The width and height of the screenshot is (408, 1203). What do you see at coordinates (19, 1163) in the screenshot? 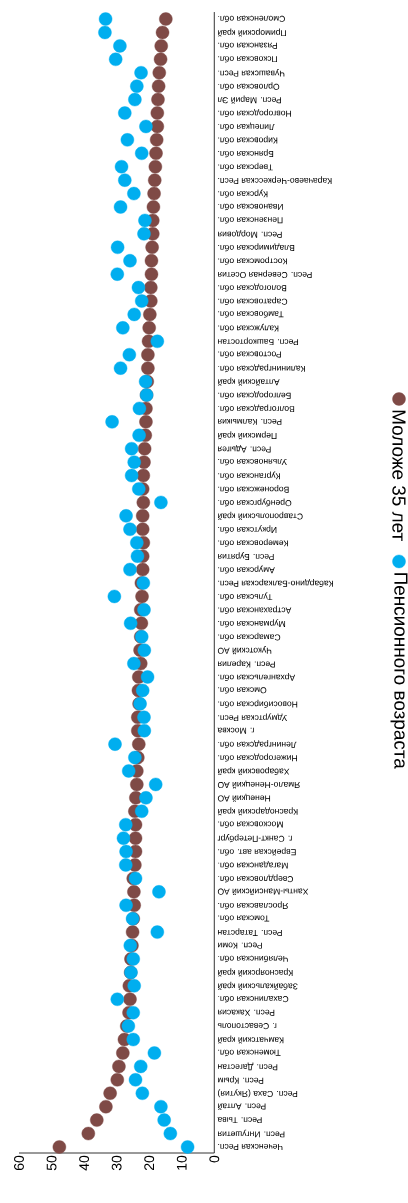
I see `x-tick-label: 60` at bounding box center [19, 1163].